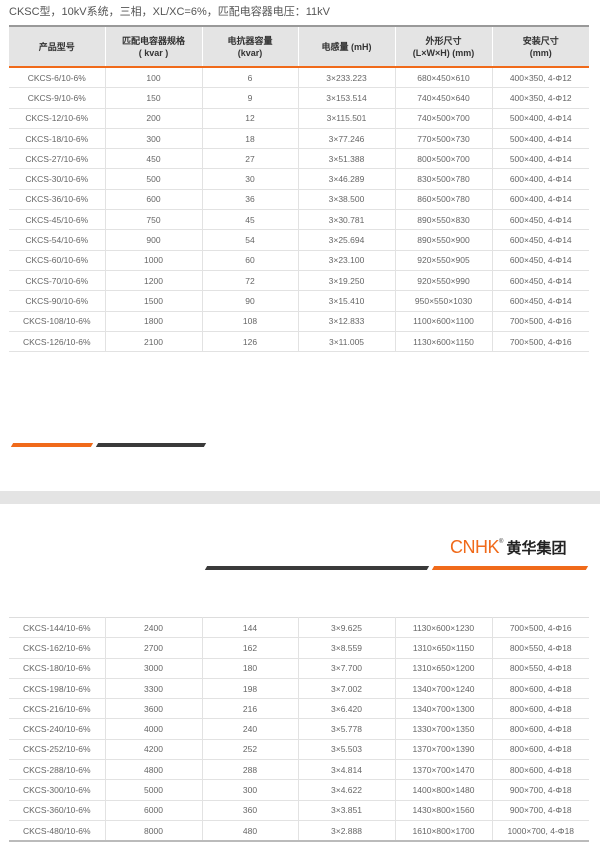  What do you see at coordinates (346, 709) in the screenshot?
I see `table-cell: 3×6.420` at bounding box center [346, 709].